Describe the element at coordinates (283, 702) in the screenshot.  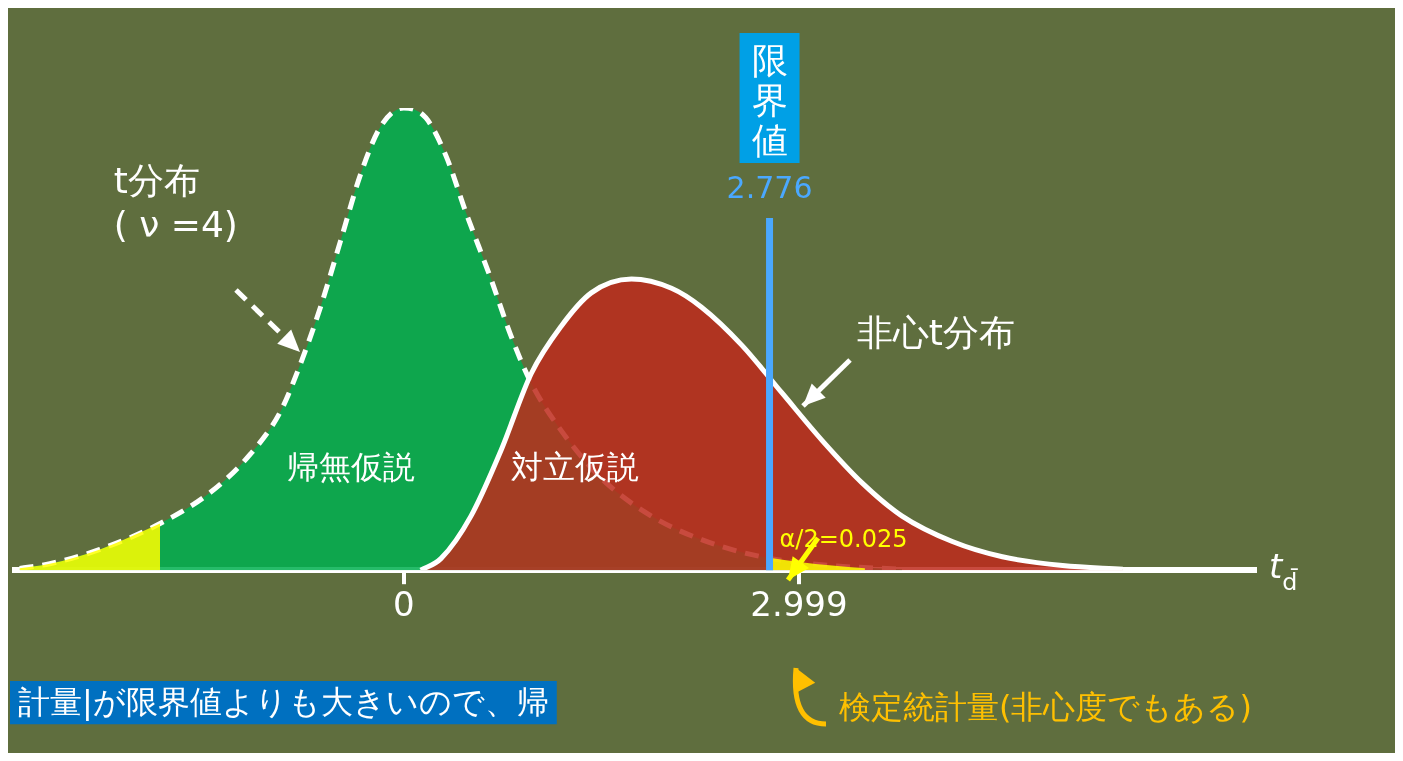
I see `text: 計量|が限界値よりも大きいので、帰` at that location.